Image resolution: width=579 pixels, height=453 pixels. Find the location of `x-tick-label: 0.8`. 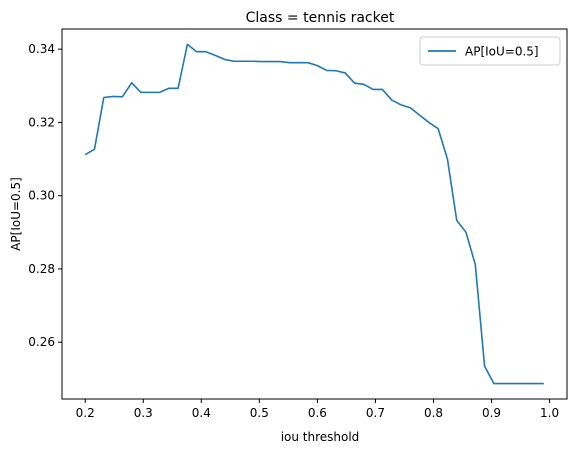

x-tick-label: 0.8 is located at coordinates (433, 413).